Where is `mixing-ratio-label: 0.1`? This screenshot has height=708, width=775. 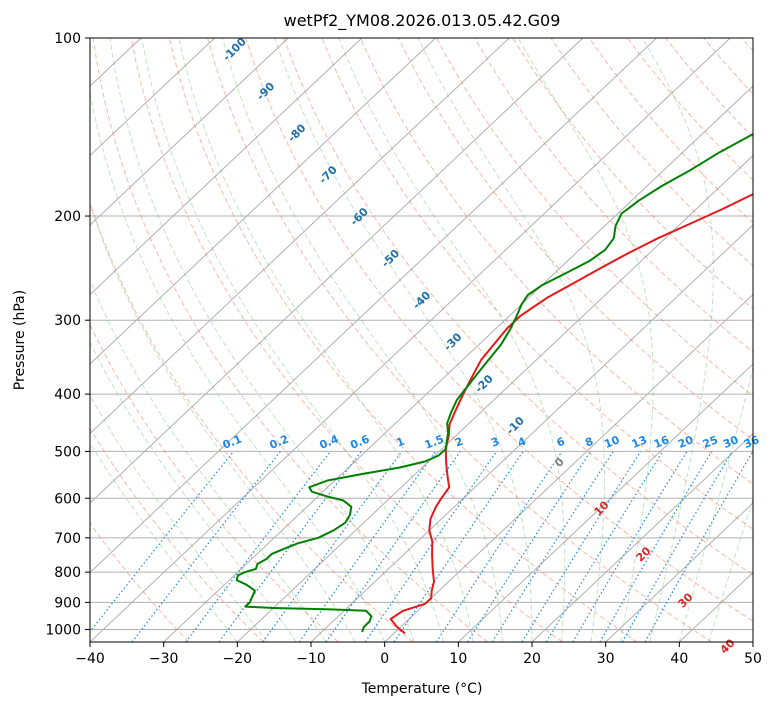
mixing-ratio-label: 0.1 is located at coordinates (232, 441).